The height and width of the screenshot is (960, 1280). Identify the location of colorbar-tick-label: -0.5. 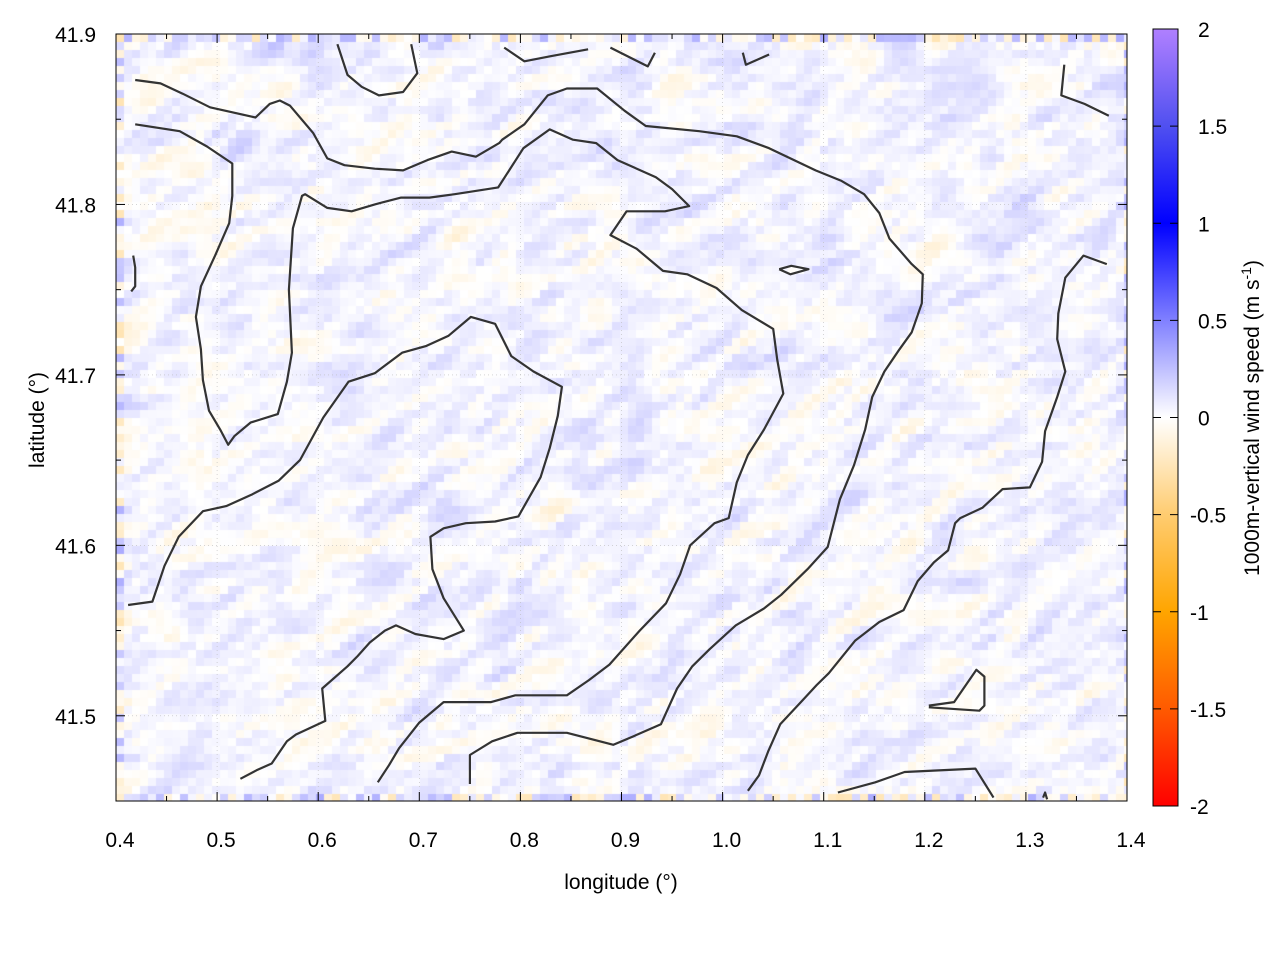
(1208, 516).